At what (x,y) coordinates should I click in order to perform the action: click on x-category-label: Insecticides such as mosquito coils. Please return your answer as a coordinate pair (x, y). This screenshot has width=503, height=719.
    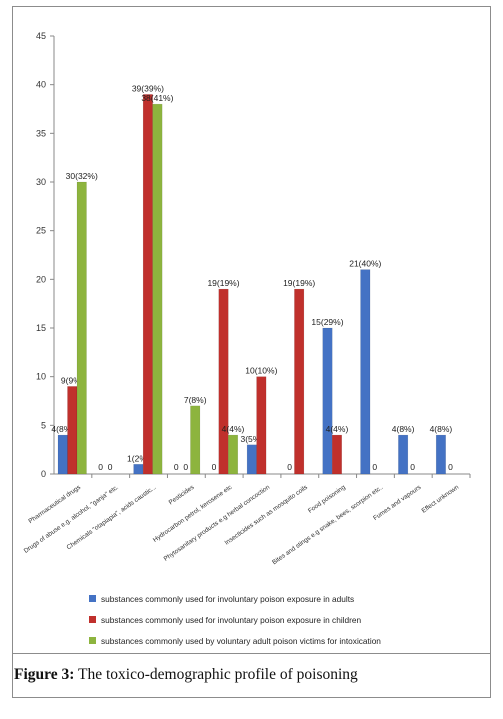
    Looking at the image, I should click on (265, 515).